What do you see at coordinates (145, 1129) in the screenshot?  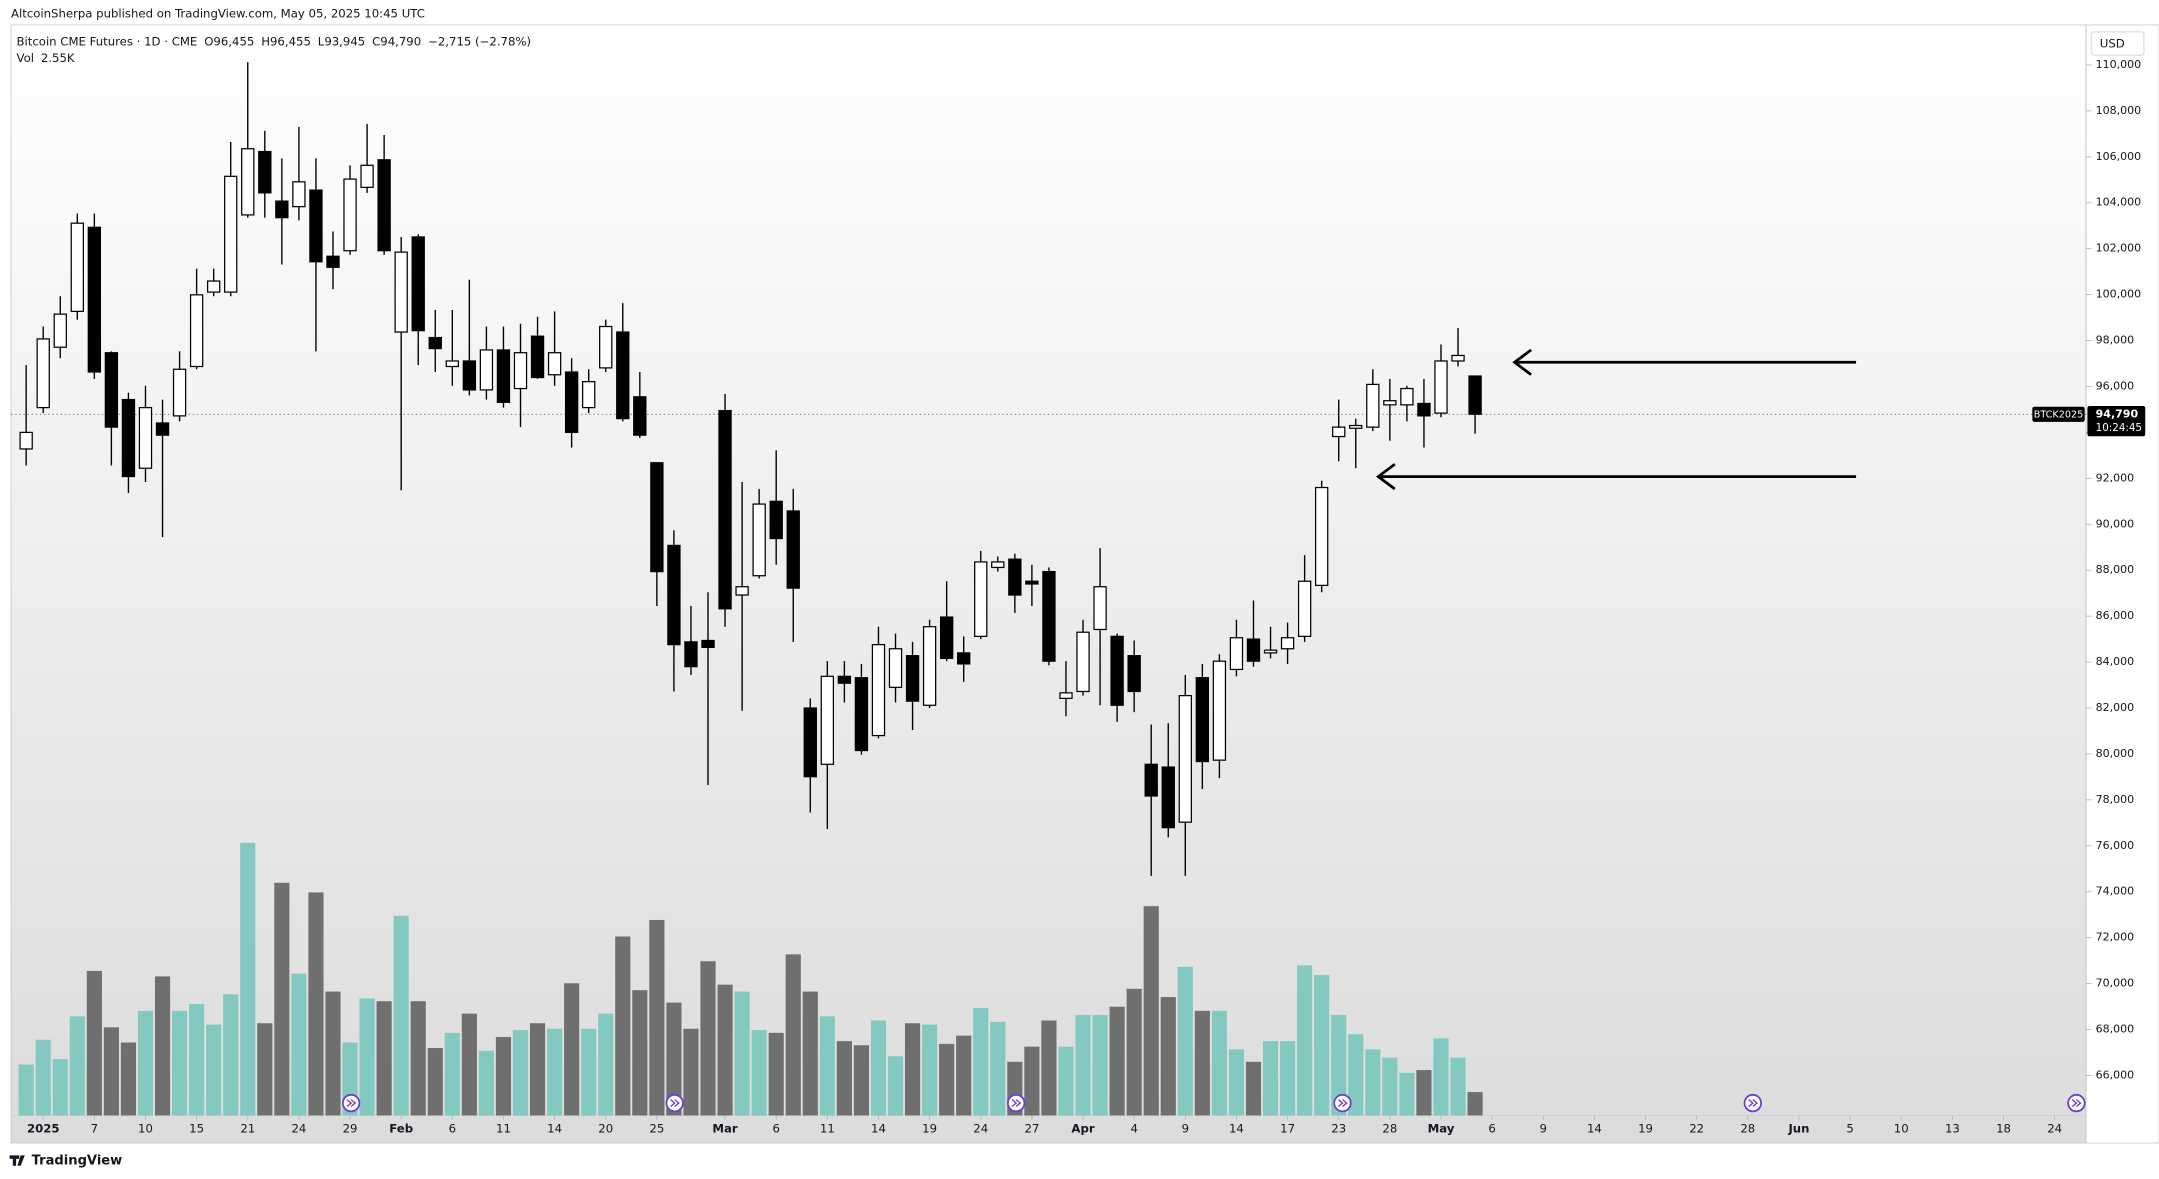 I see `x-tick-label: 10` at bounding box center [145, 1129].